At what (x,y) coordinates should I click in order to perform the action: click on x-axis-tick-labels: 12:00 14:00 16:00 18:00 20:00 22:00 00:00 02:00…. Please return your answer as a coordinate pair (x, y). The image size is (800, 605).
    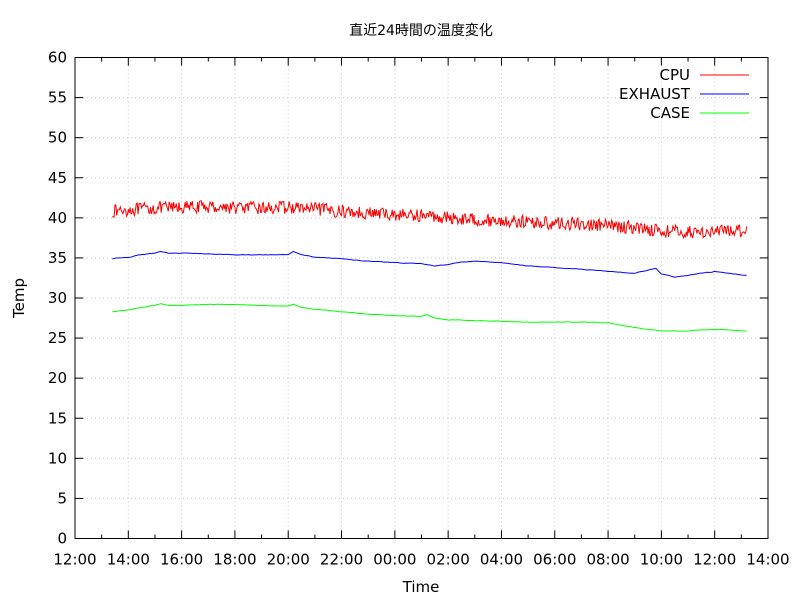
    Looking at the image, I should click on (421, 560).